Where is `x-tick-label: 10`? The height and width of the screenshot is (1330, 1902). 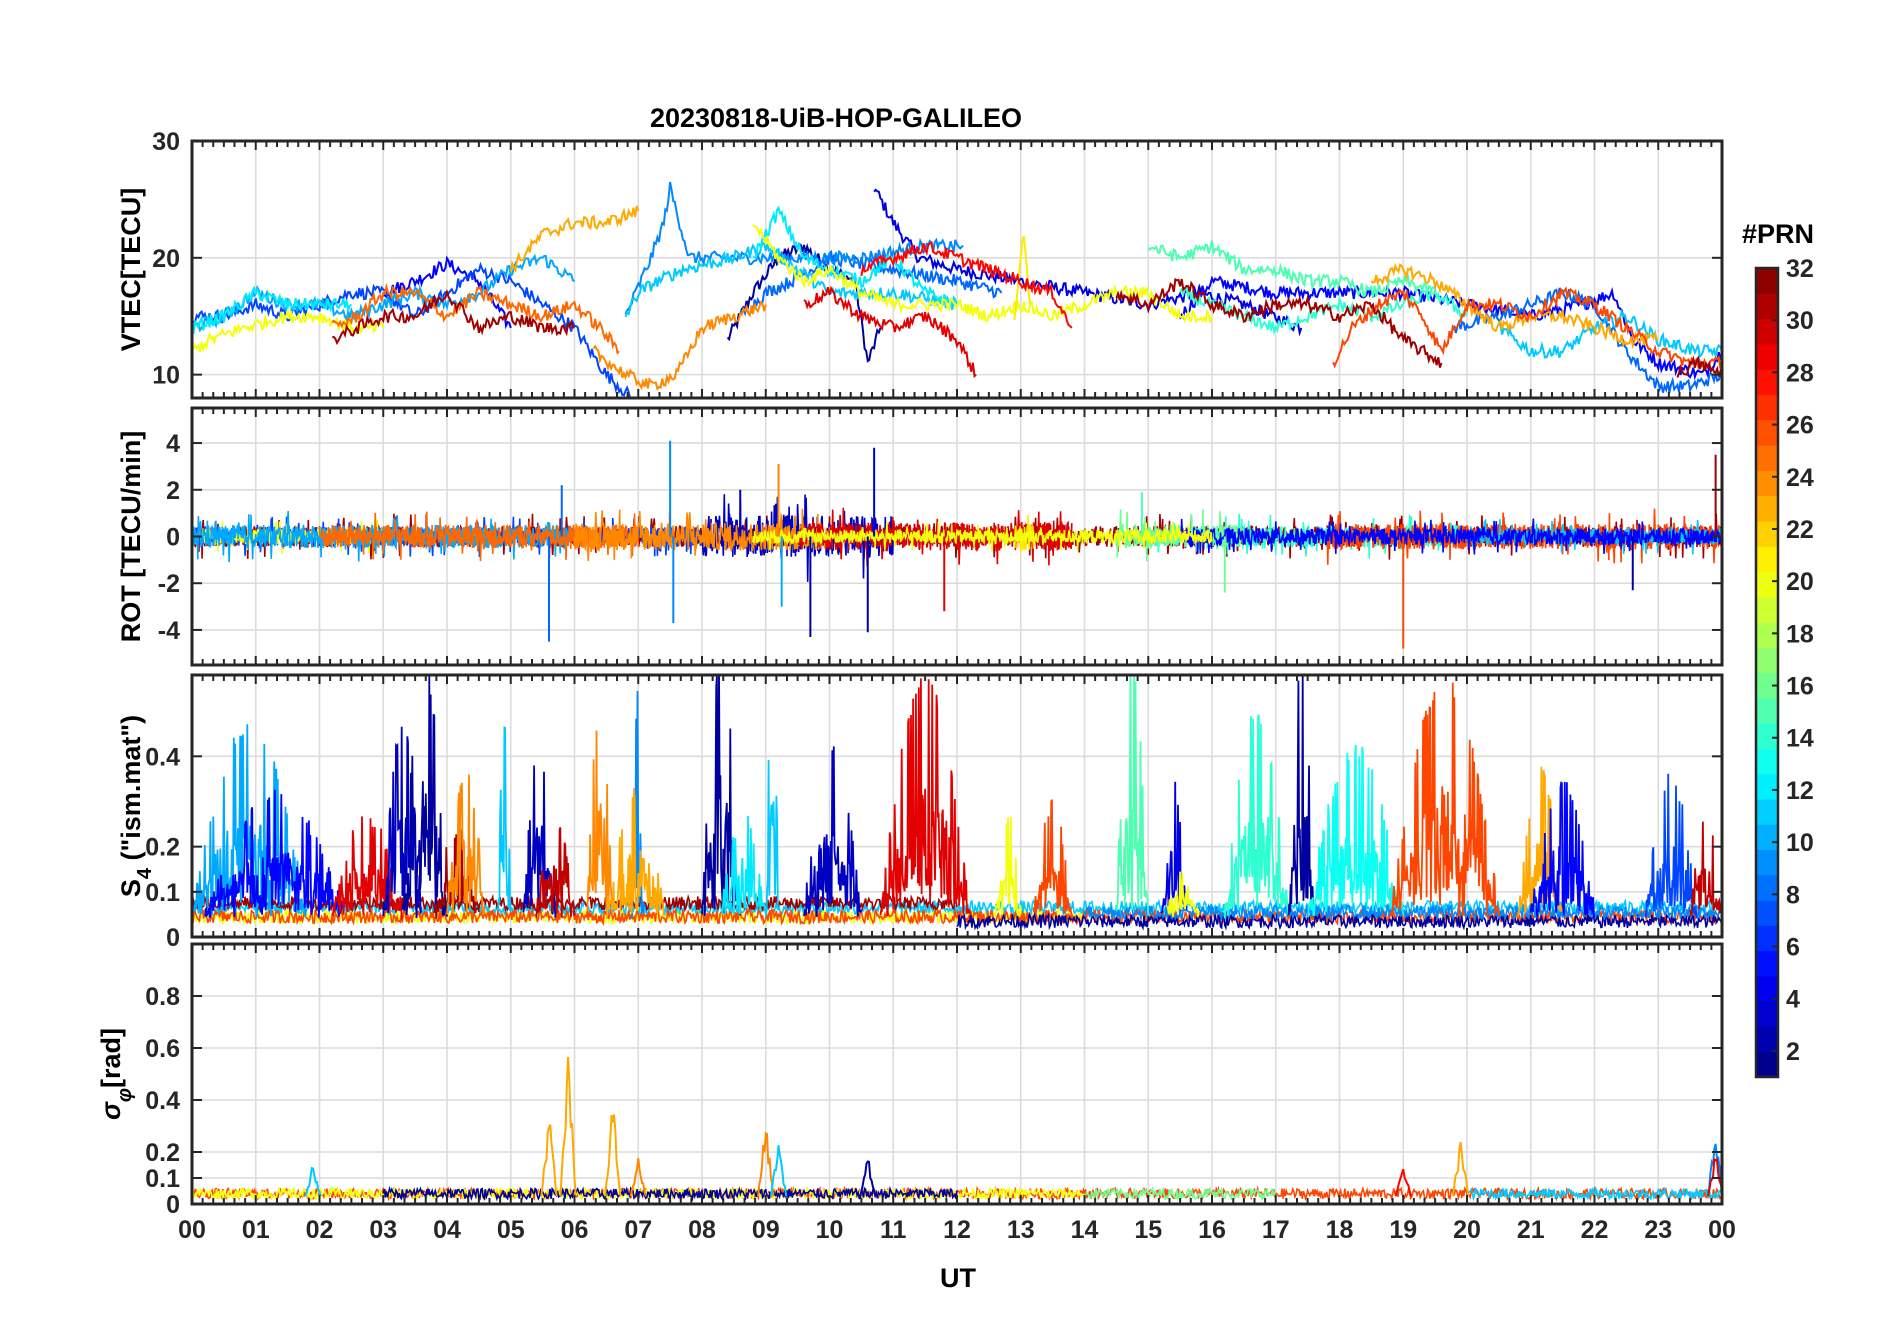 x-tick-label: 10 is located at coordinates (830, 1230).